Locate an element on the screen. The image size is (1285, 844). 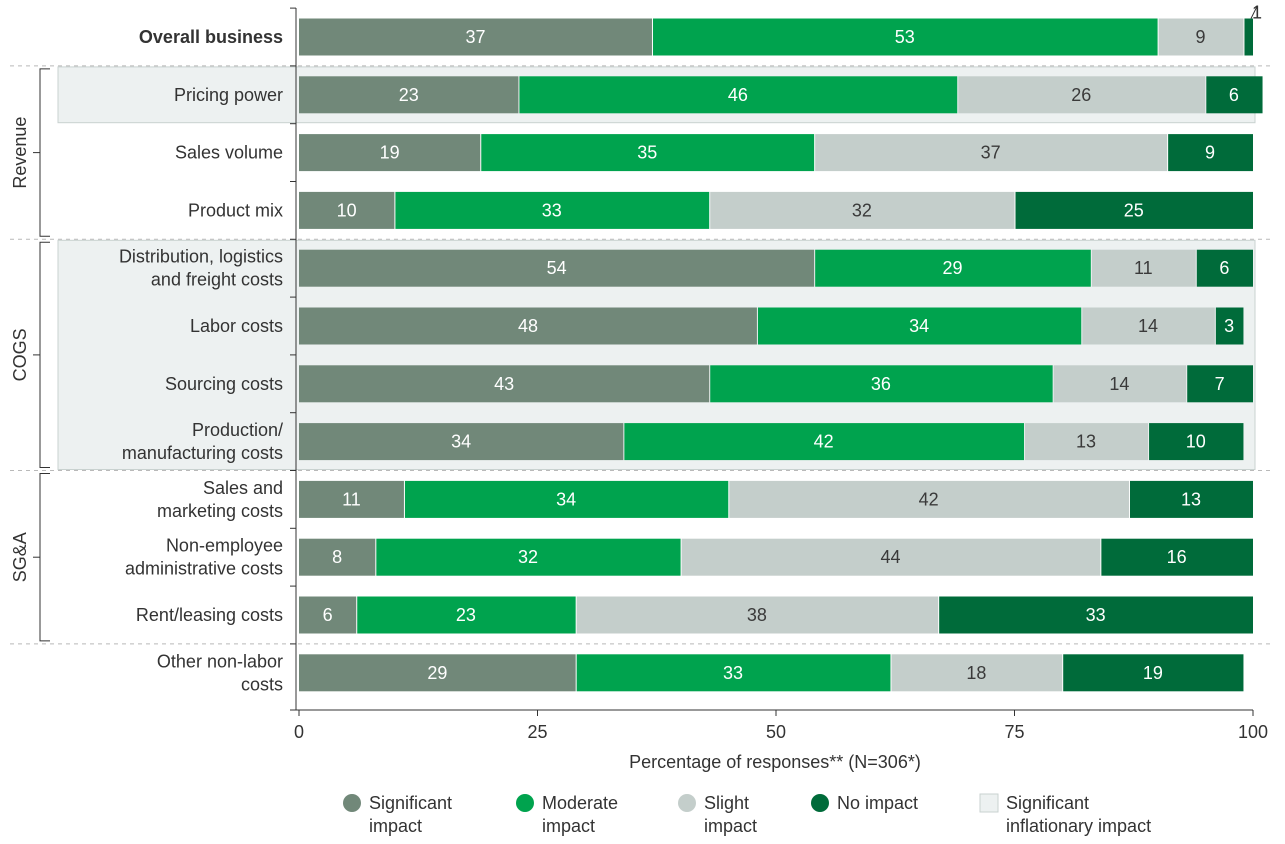
data-label: 54 is located at coordinates (557, 268).